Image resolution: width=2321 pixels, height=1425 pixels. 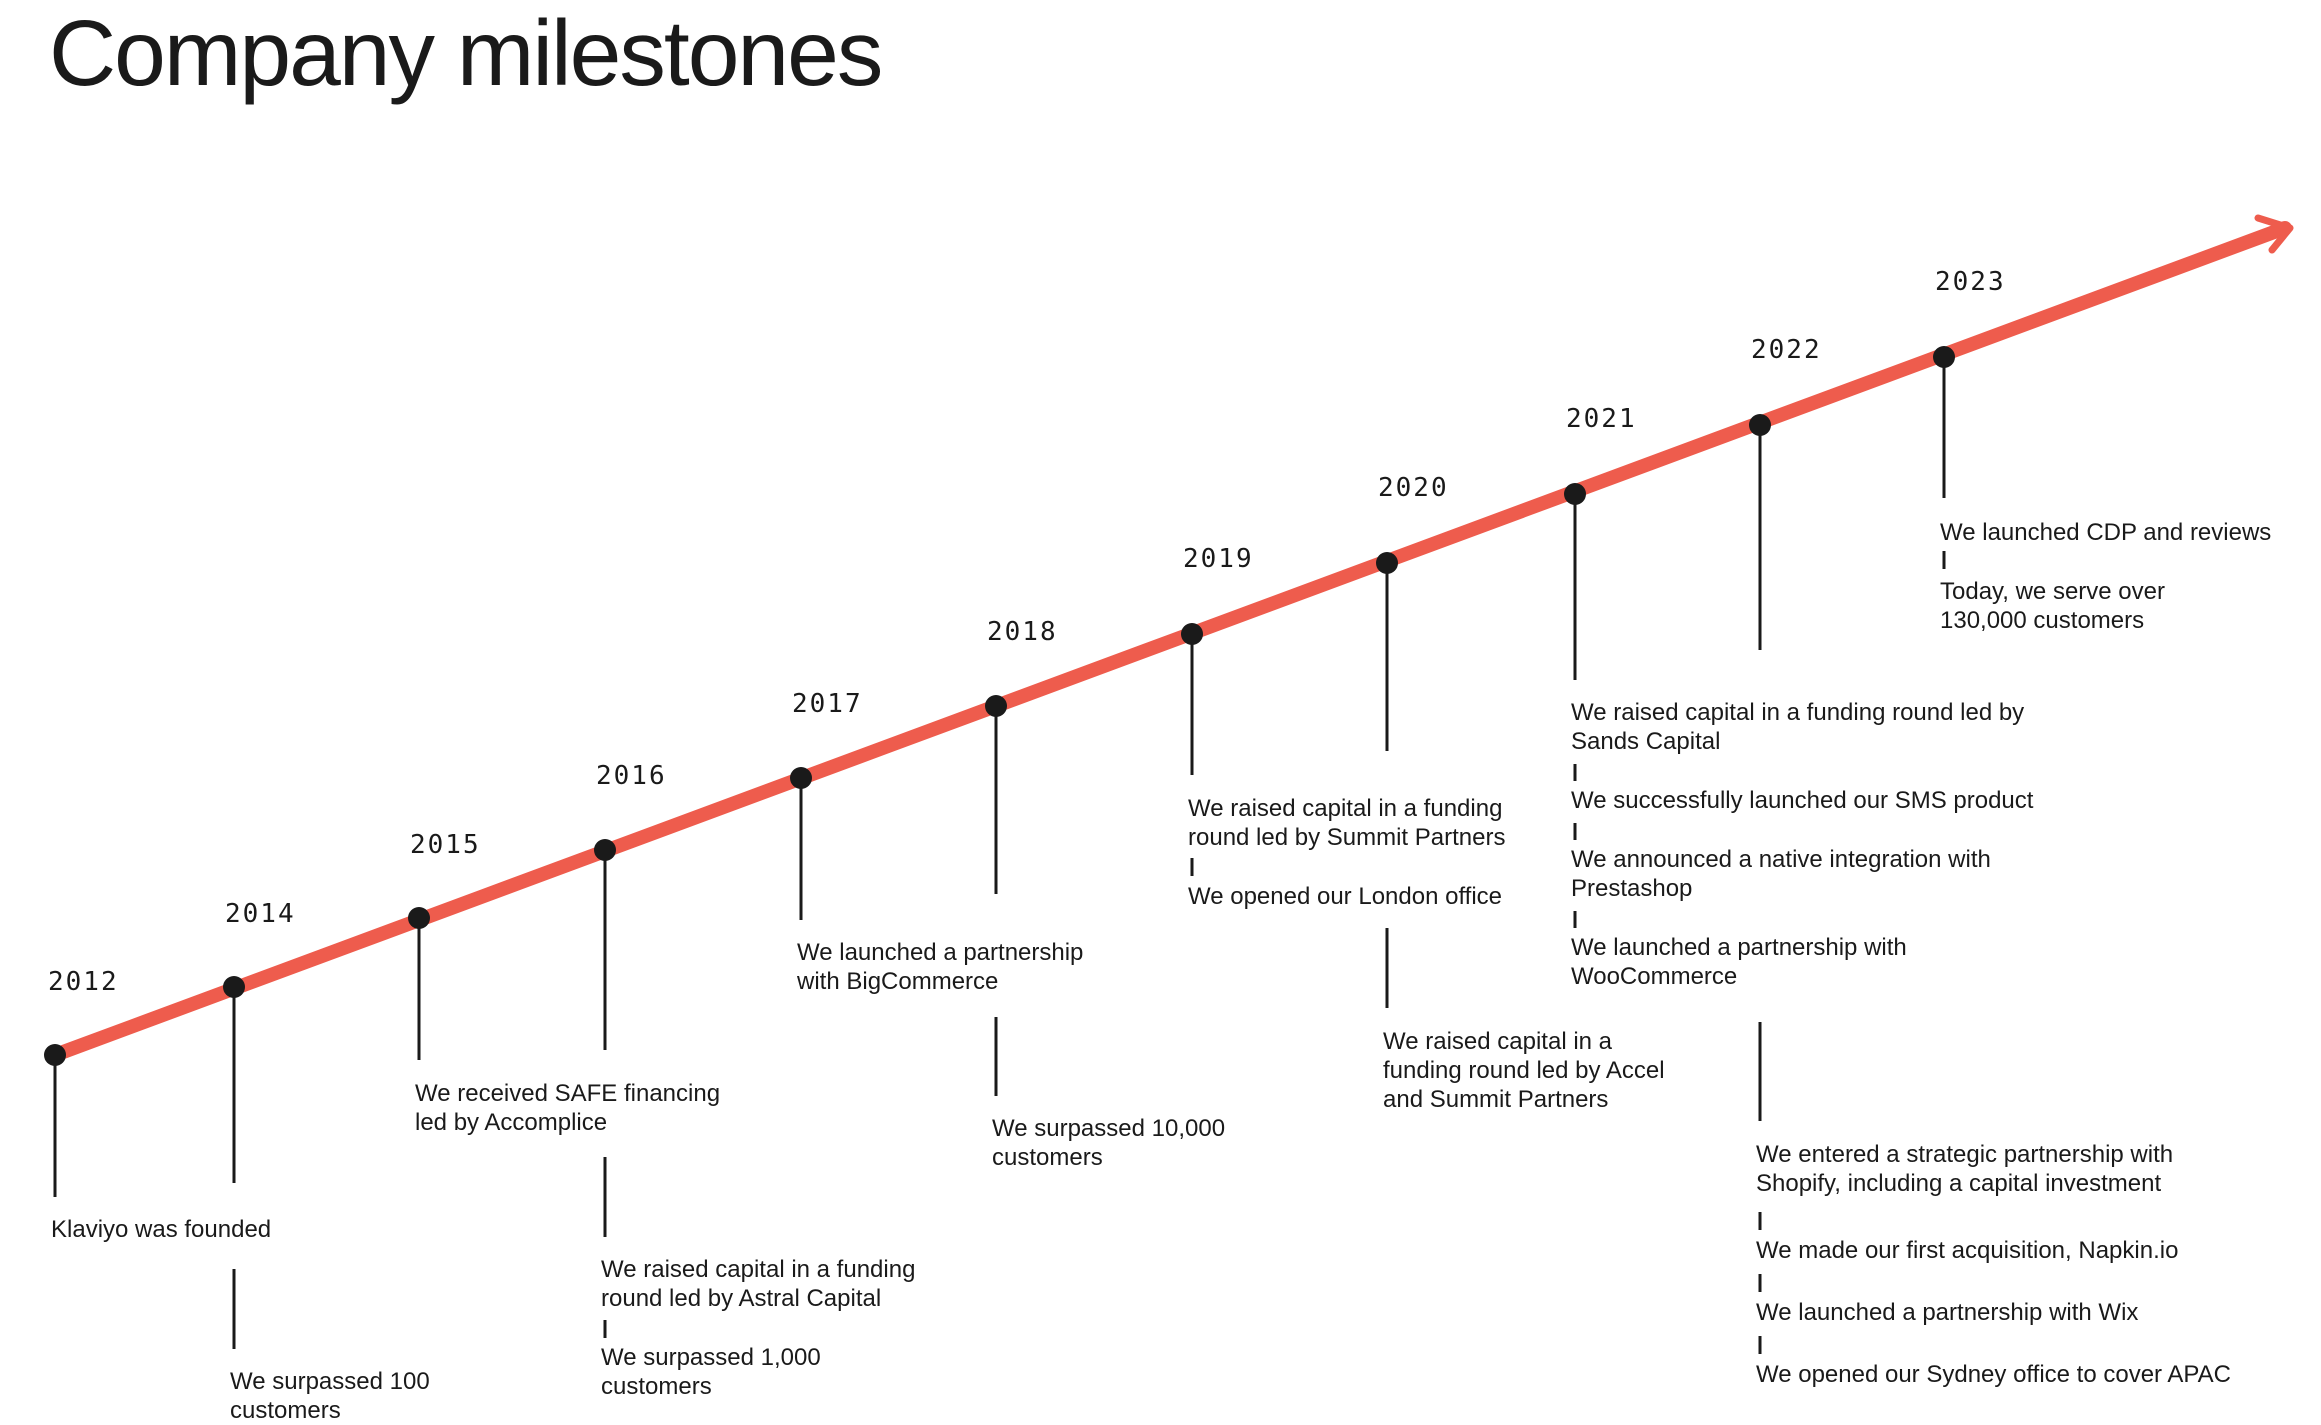 What do you see at coordinates (1601, 419) in the screenshot?
I see `year-label: 2021` at bounding box center [1601, 419].